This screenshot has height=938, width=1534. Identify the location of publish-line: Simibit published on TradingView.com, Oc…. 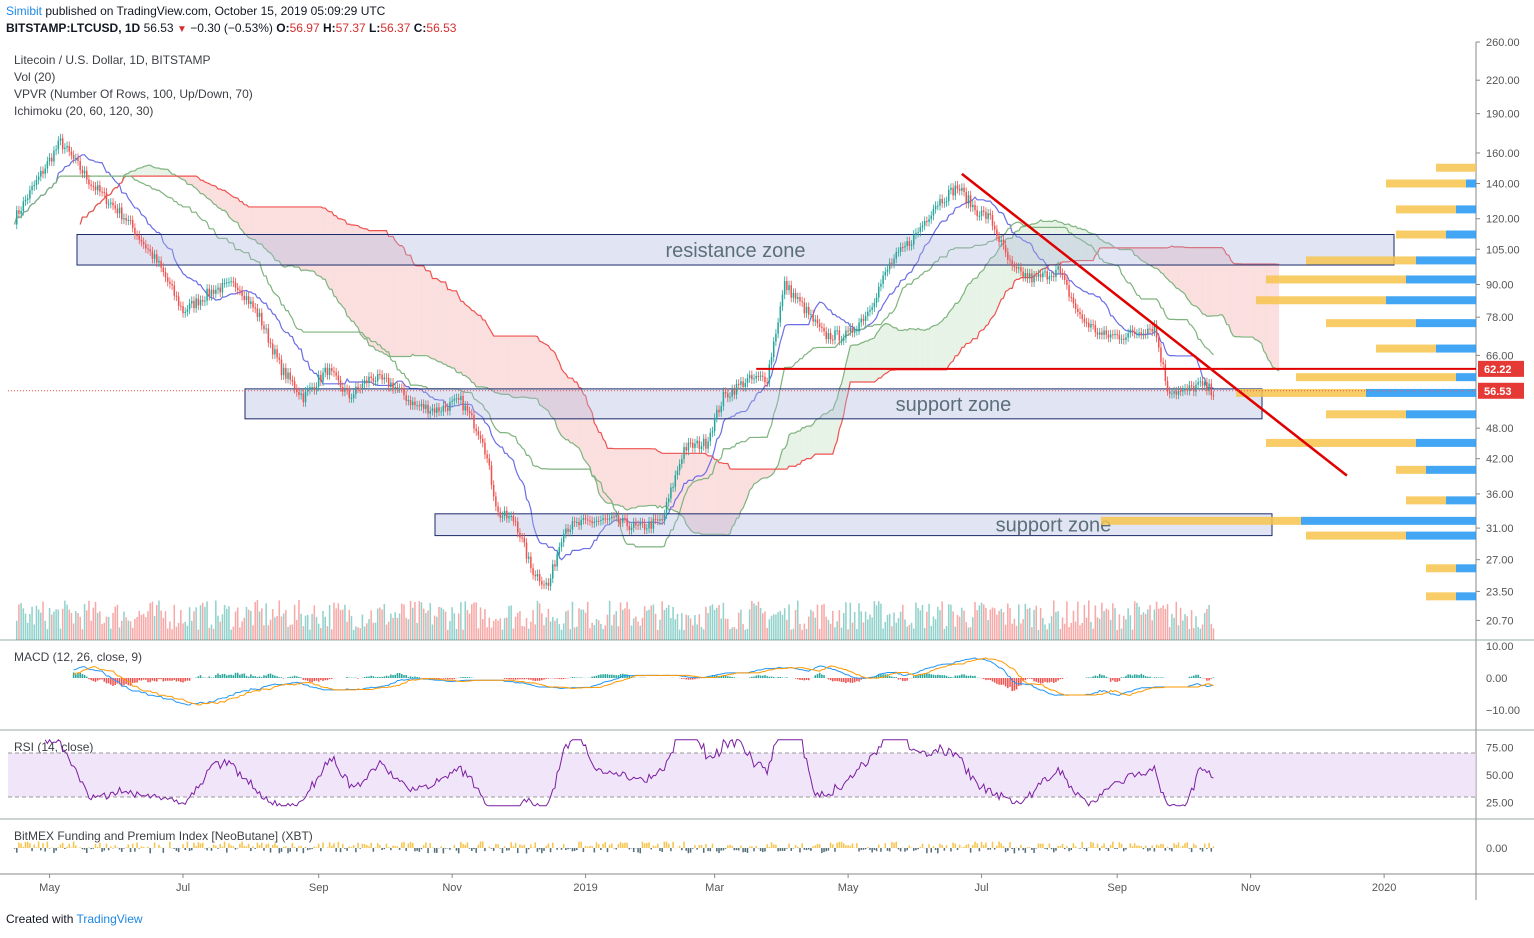
(195, 11).